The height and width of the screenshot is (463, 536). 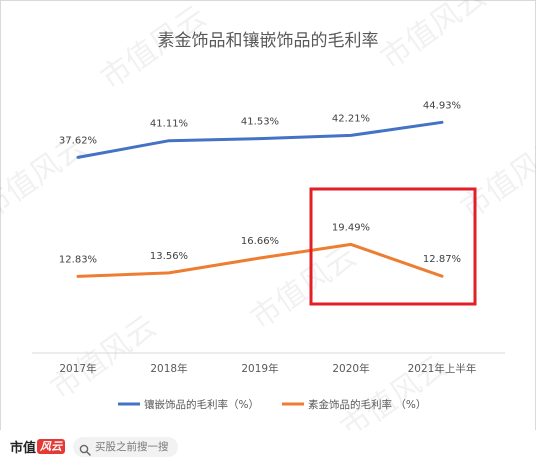 I want to click on search-icon, so click(x=85, y=448).